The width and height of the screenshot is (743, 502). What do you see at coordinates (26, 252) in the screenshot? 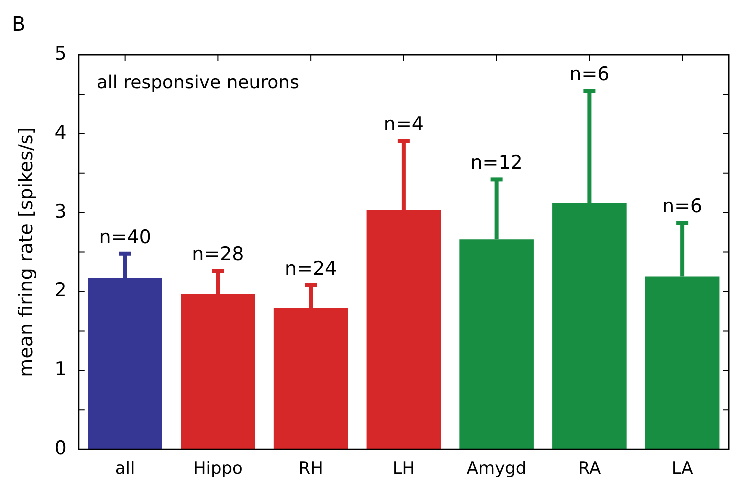
I see `y-axis-title: mean firing rate [spikes/s]` at bounding box center [26, 252].